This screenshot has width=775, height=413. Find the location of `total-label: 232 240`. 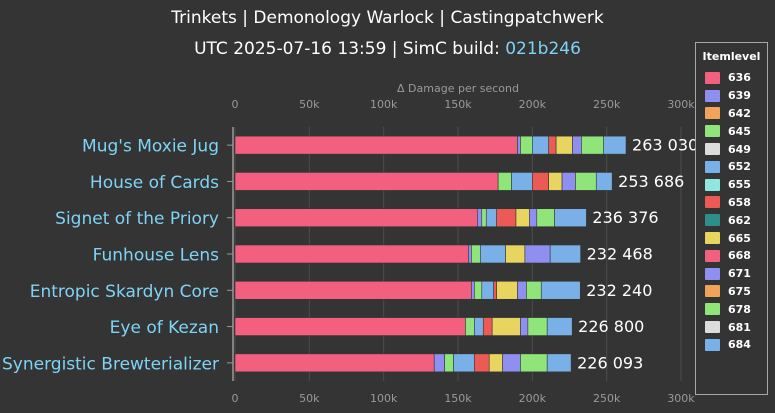

total-label: 232 240 is located at coordinates (619, 290).